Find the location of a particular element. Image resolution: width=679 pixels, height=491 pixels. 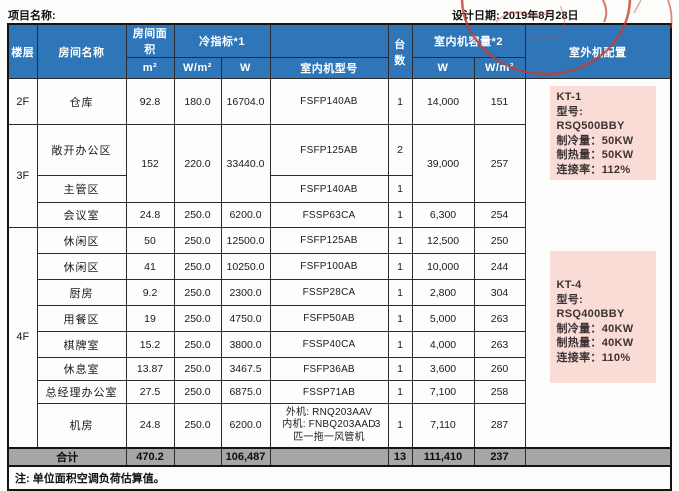

model-cell: FSFP50AB is located at coordinates (329, 318).